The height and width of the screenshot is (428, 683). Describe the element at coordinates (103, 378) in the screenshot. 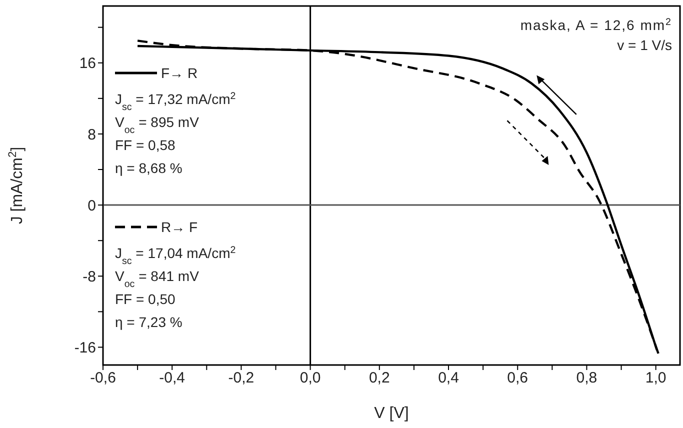

I see `x-tick-label: -0,6` at that location.